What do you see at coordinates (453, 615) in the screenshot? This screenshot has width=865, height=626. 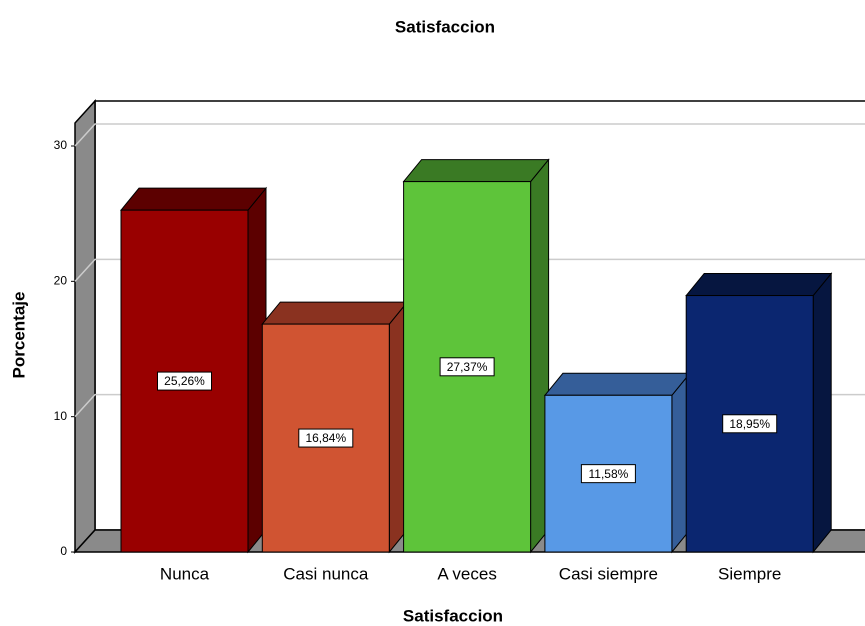 I see `x-axis-title: Satisfaccion` at bounding box center [453, 615].